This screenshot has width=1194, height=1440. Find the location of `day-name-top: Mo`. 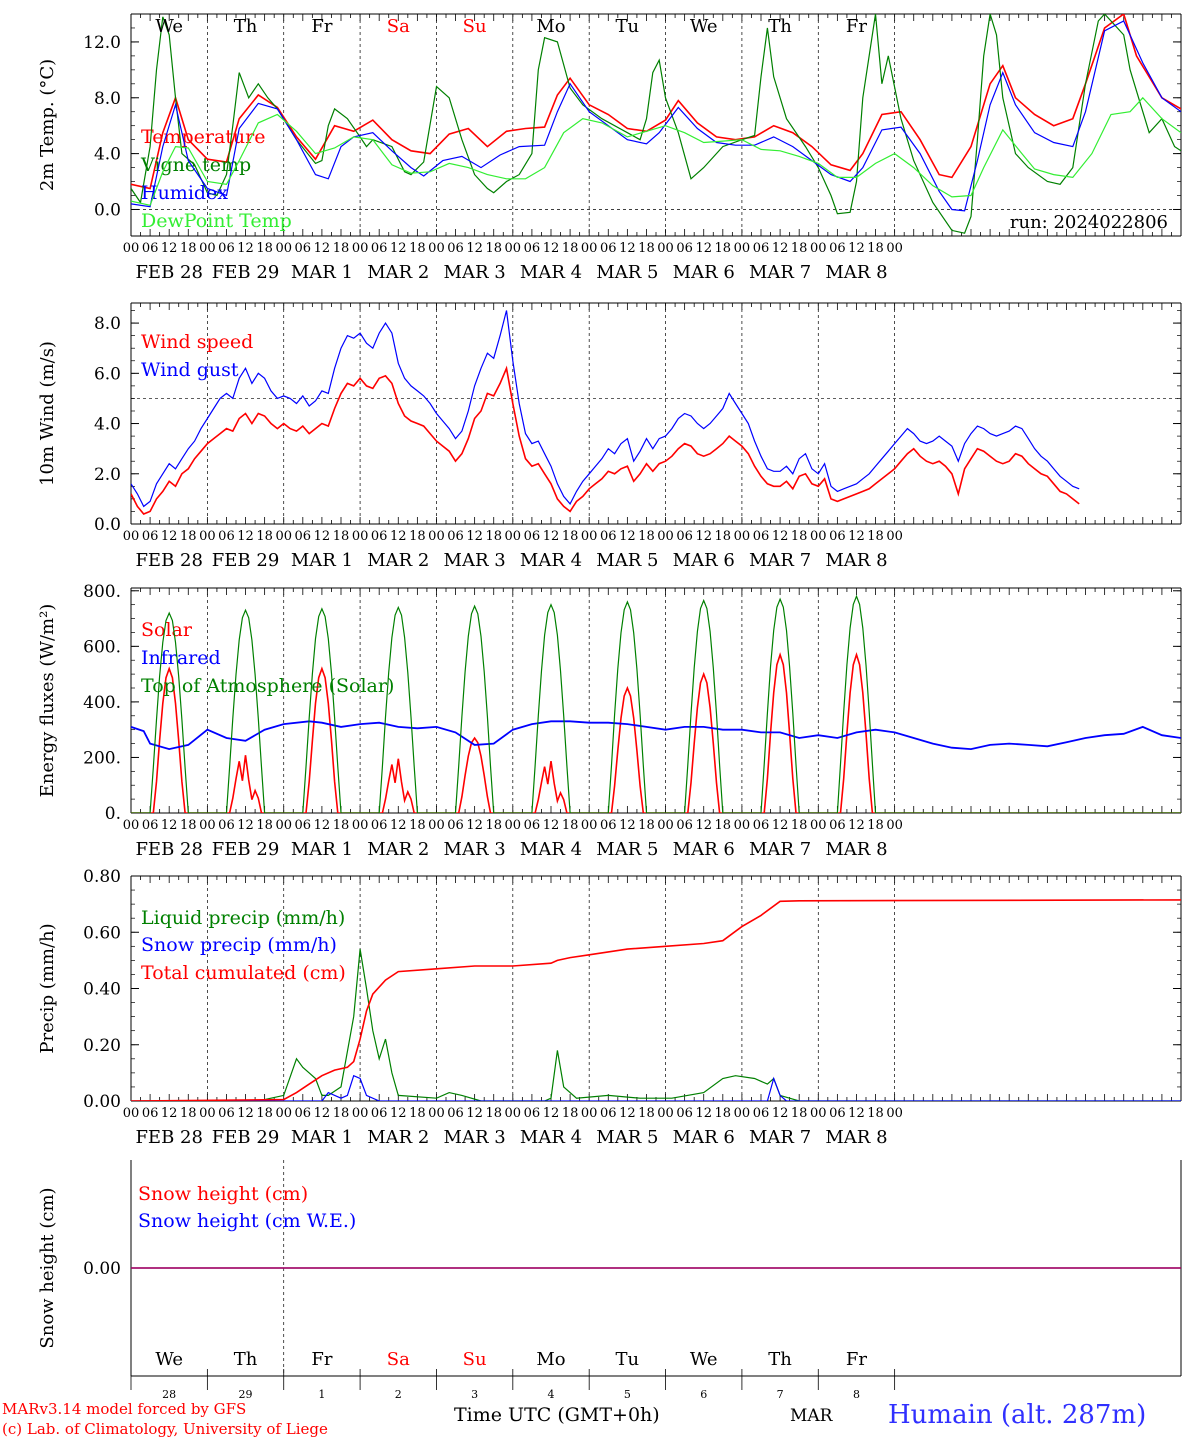

day-name-top: Mo is located at coordinates (550, 26).